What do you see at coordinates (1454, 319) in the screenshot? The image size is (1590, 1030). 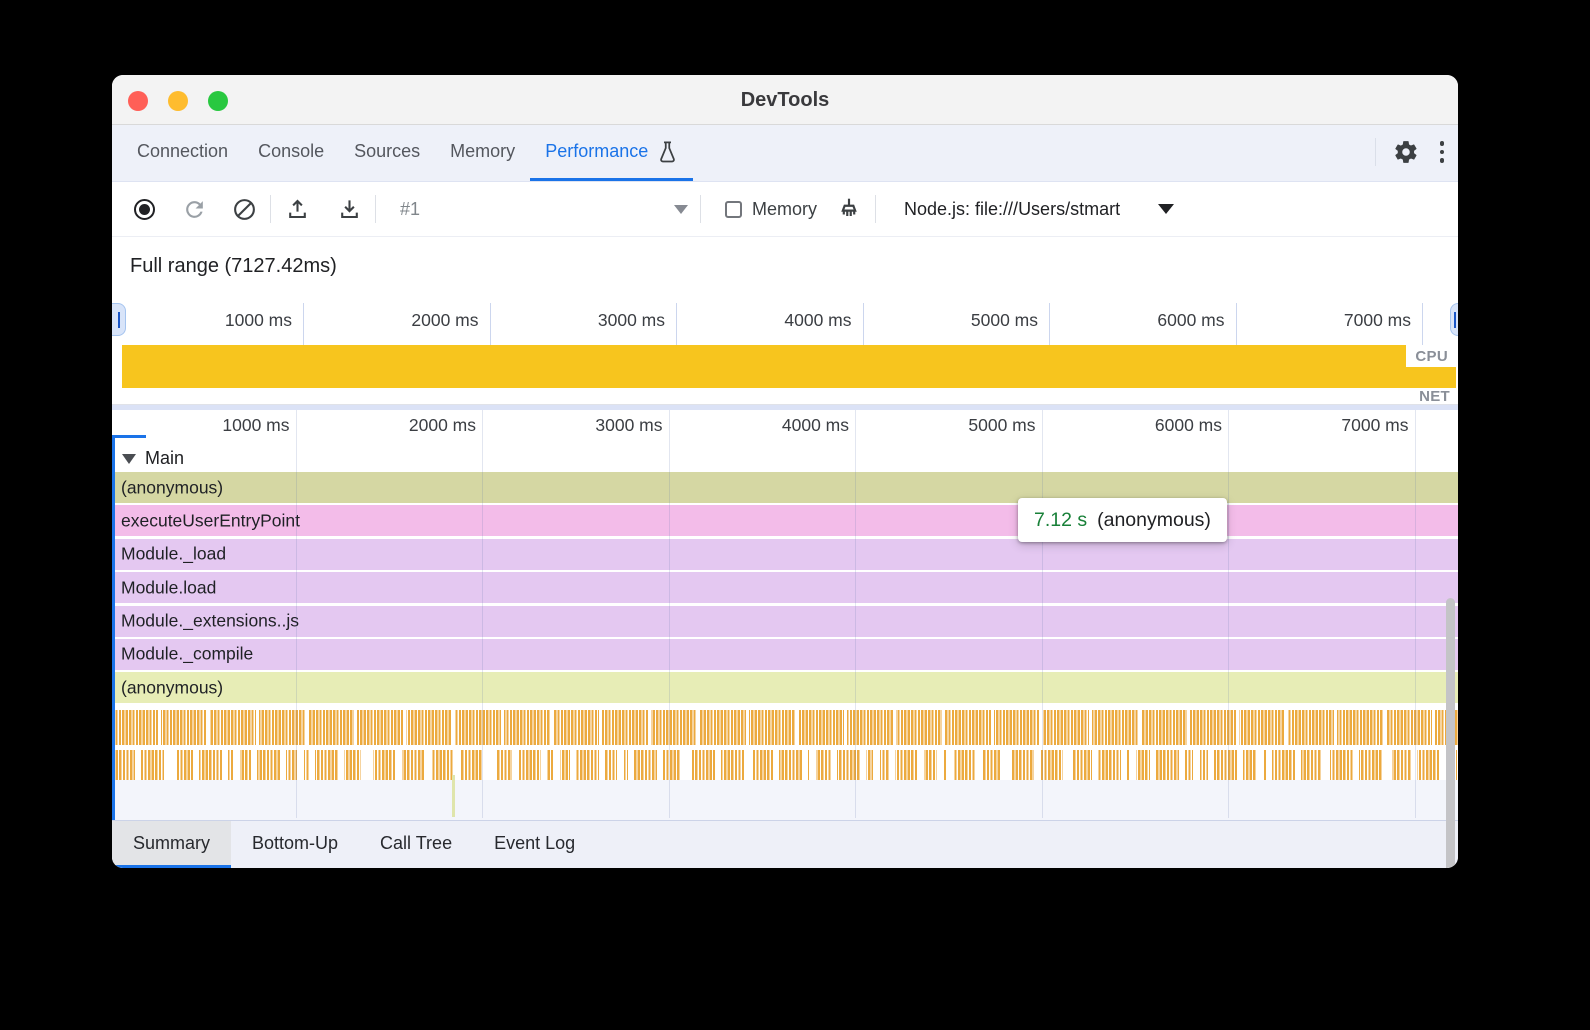 I see `range-handle-right` at bounding box center [1454, 319].